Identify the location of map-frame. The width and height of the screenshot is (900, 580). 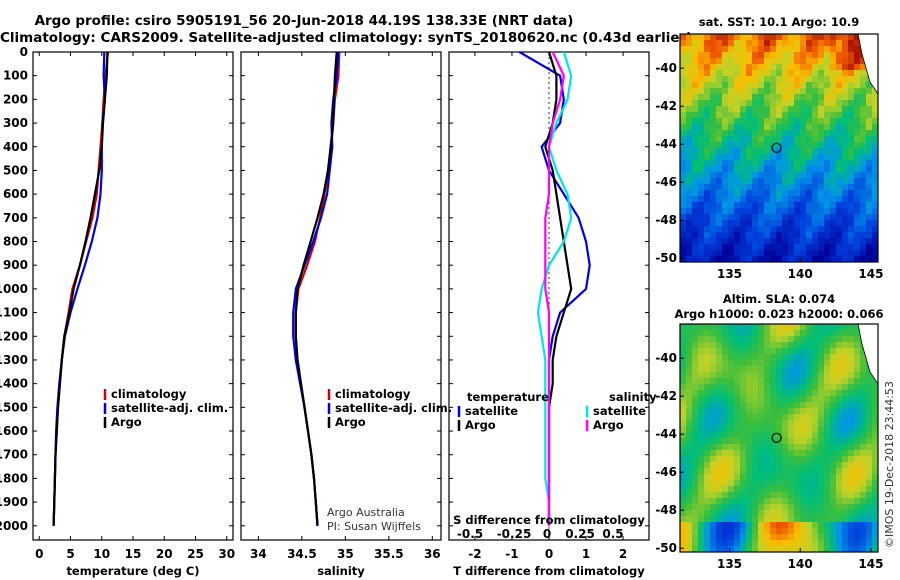
(779, 148).